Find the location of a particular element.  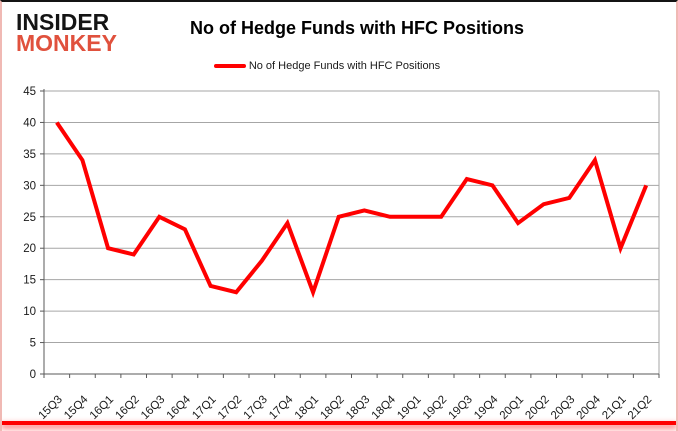

chart-legend: No of Hedge Funds with HFC Positions is located at coordinates (327, 66).